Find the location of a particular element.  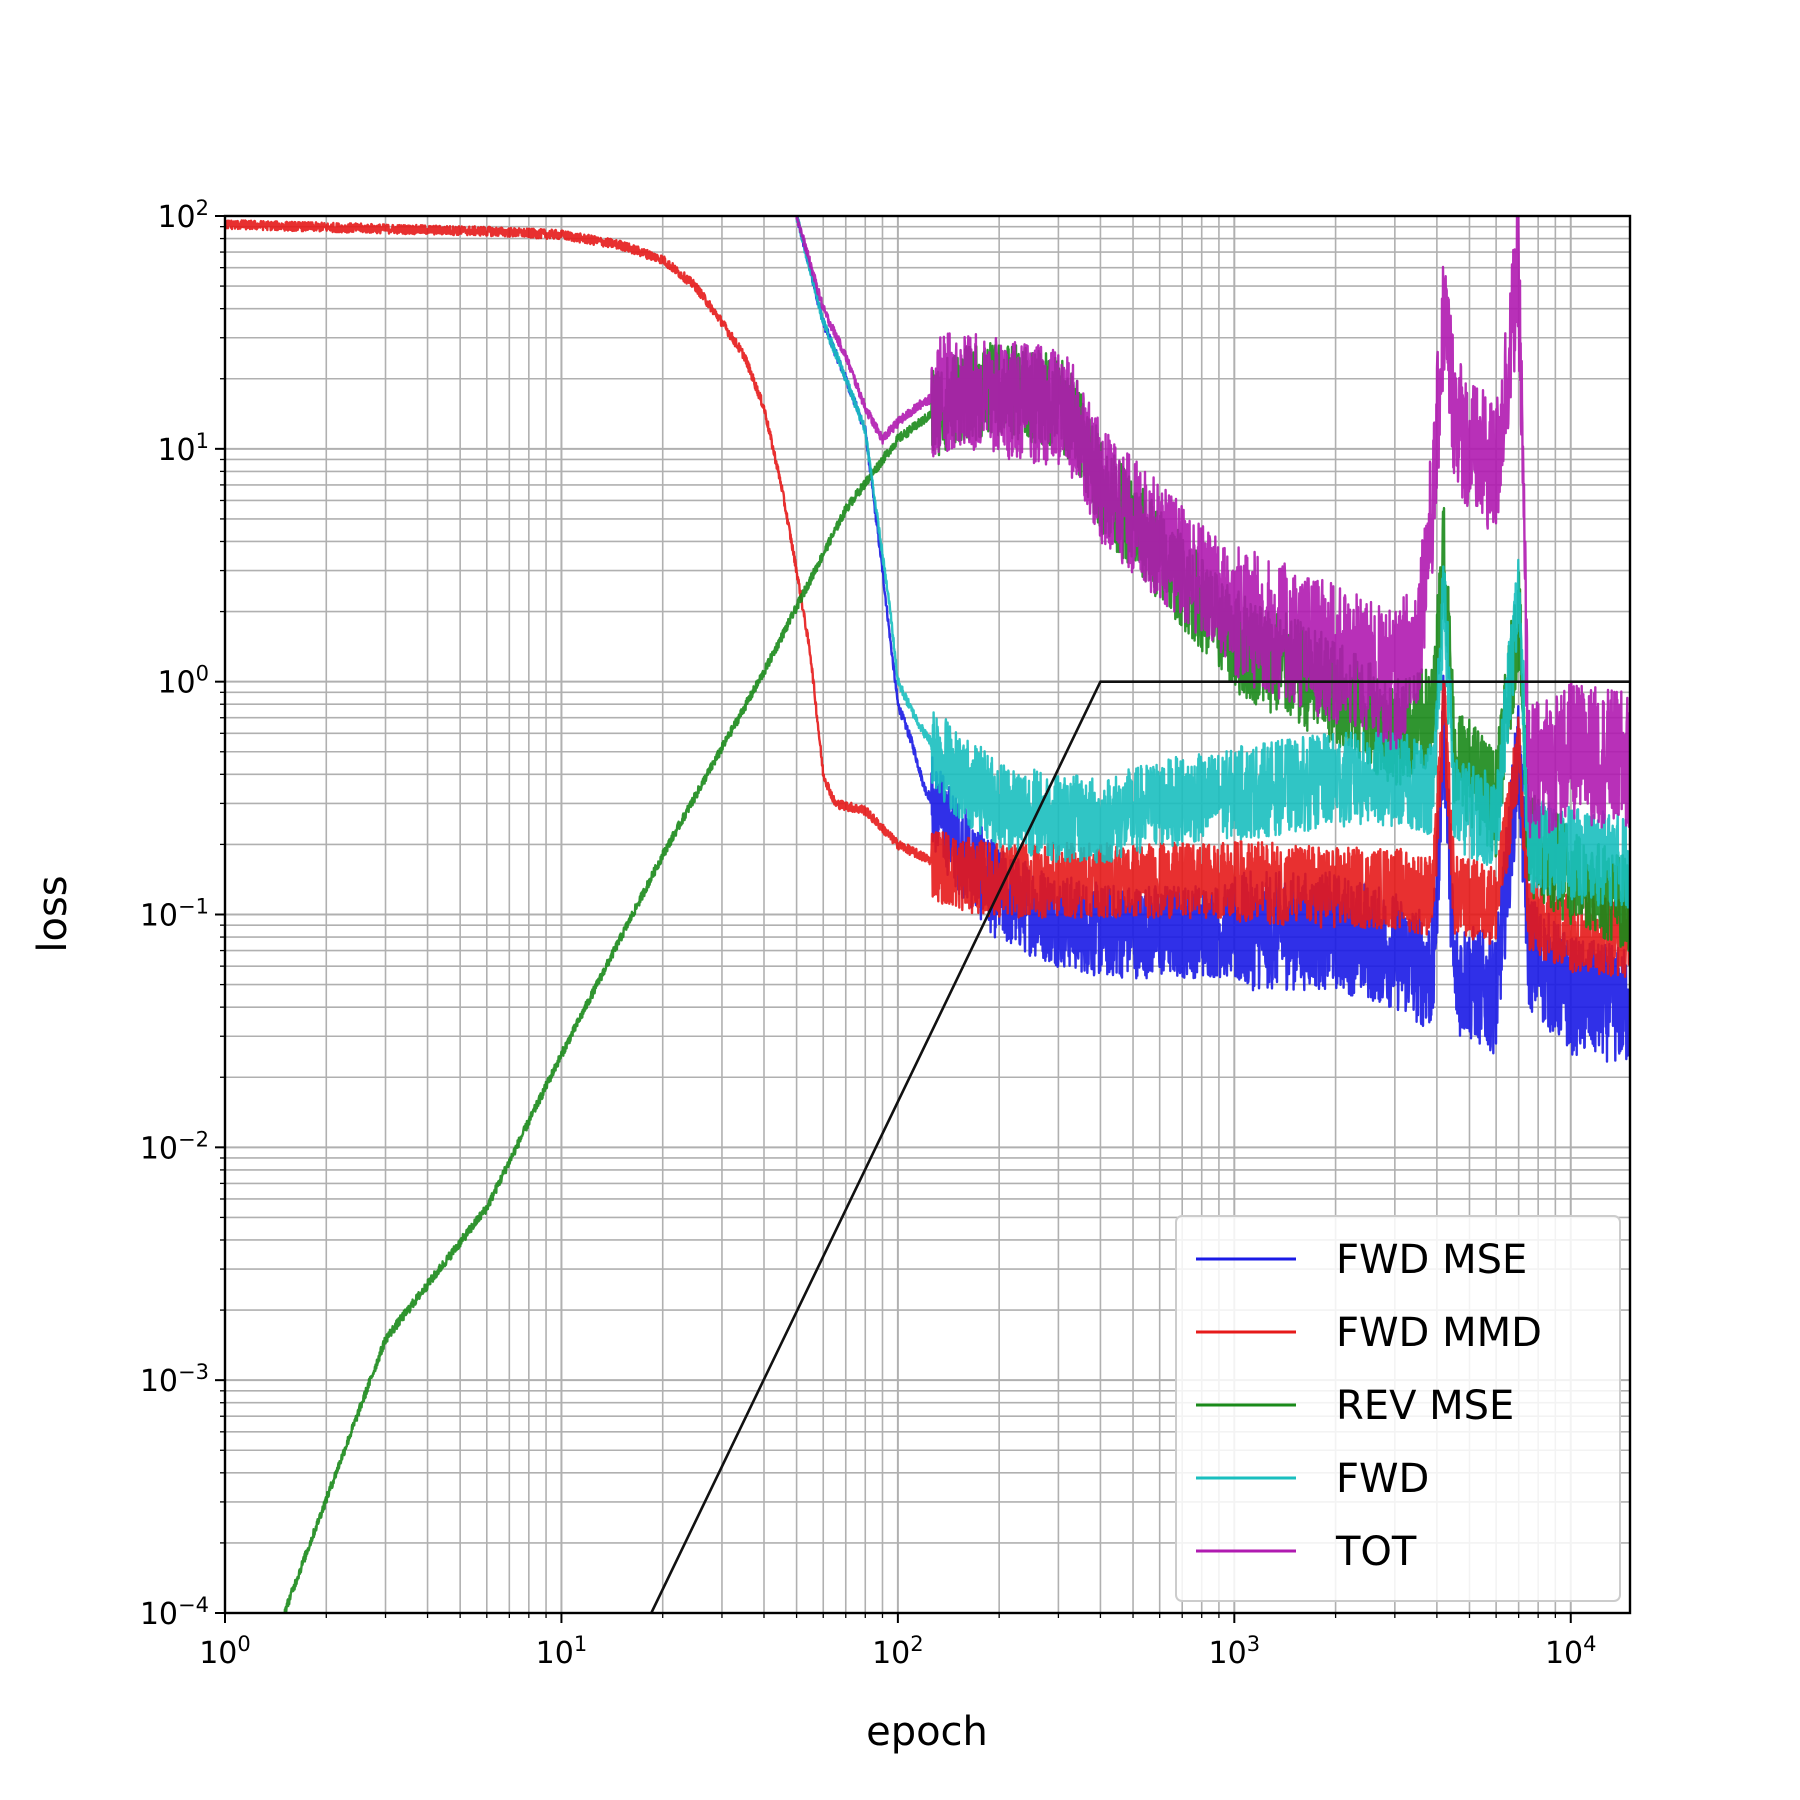

legend-label: REV MSE is located at coordinates (1425, 1406).